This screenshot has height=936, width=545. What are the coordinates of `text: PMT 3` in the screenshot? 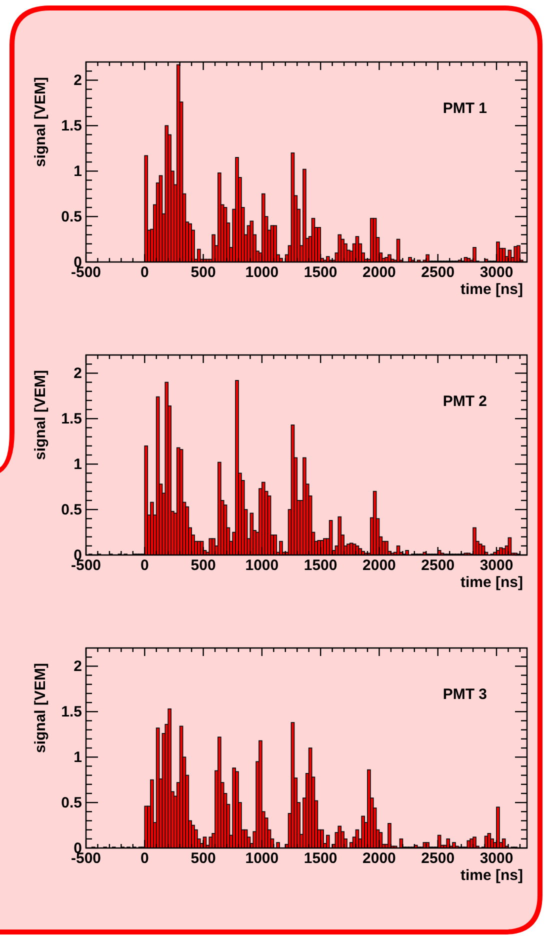 It's located at (464, 694).